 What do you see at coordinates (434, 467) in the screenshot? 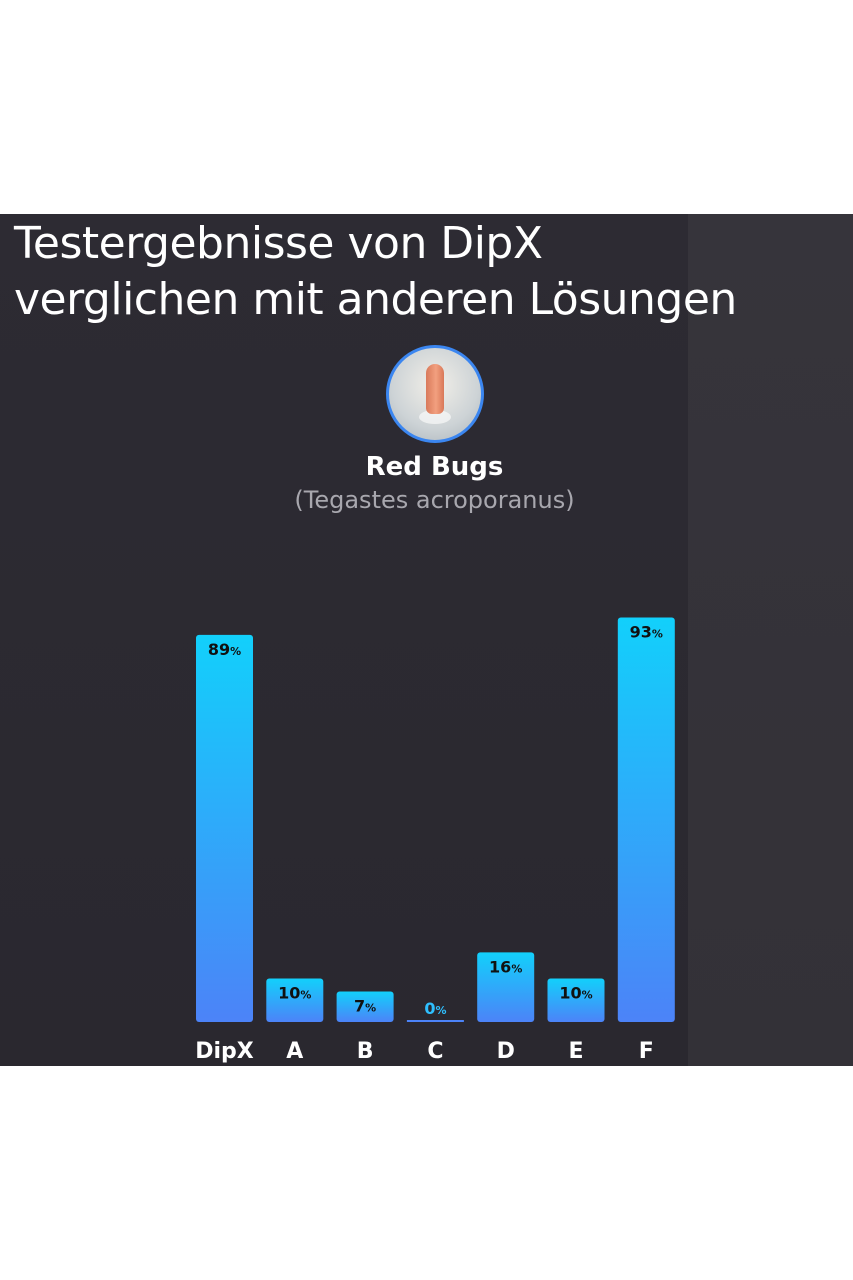
I see `subject-name: Red Bugs` at bounding box center [434, 467].